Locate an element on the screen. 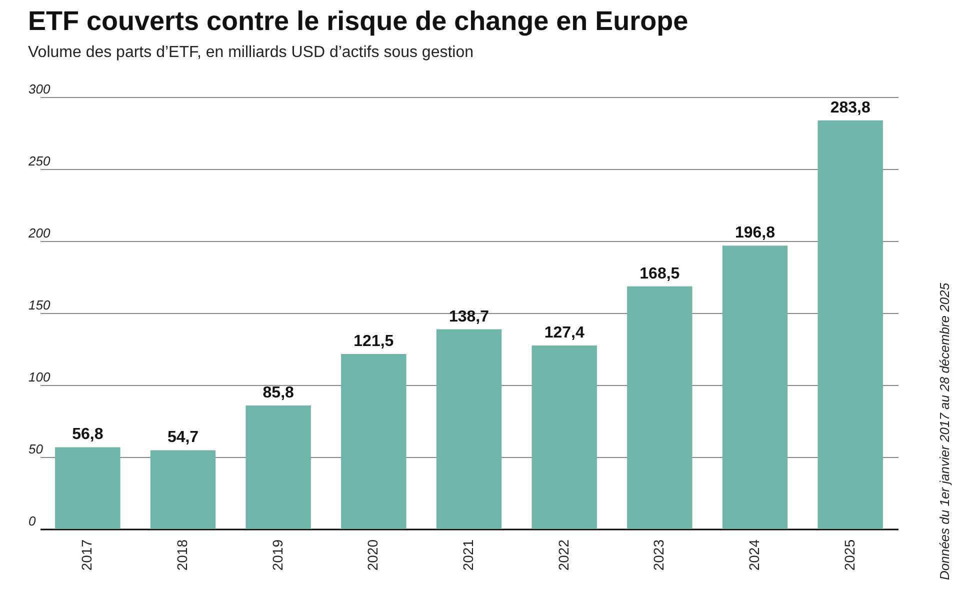 Image resolution: width=960 pixels, height=593 pixels. chart-title: ETF couverts contre le risque de change en Europe is located at coordinates (358, 21).